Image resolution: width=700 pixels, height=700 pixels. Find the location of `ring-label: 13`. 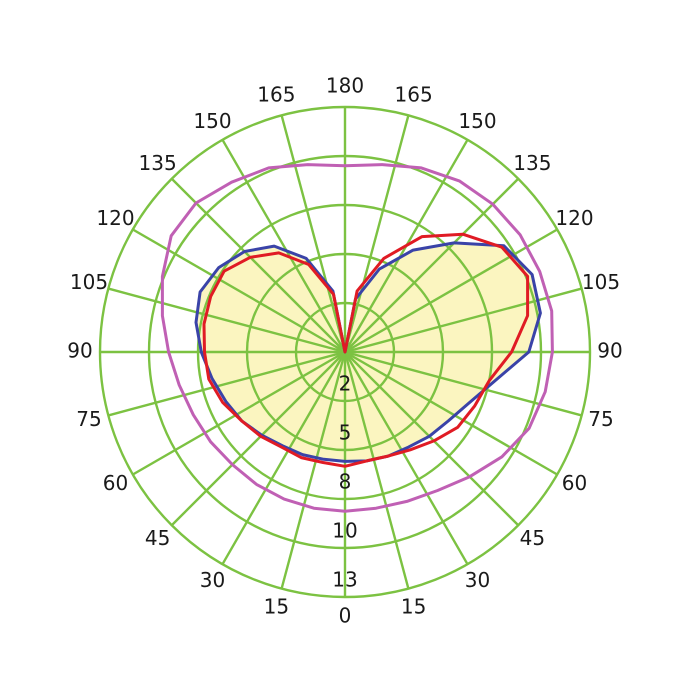

ring-label: 13 is located at coordinates (344, 580).